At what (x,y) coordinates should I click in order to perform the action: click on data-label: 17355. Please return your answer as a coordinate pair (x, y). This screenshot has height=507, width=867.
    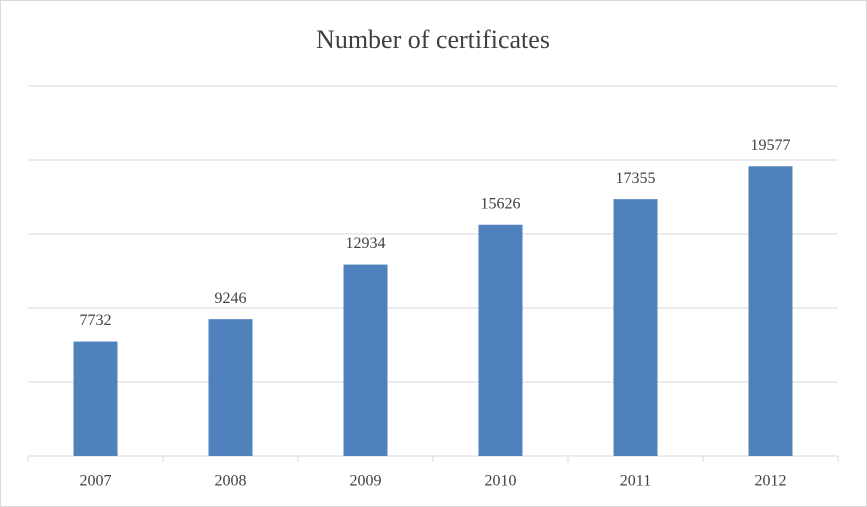
    Looking at the image, I should click on (636, 178).